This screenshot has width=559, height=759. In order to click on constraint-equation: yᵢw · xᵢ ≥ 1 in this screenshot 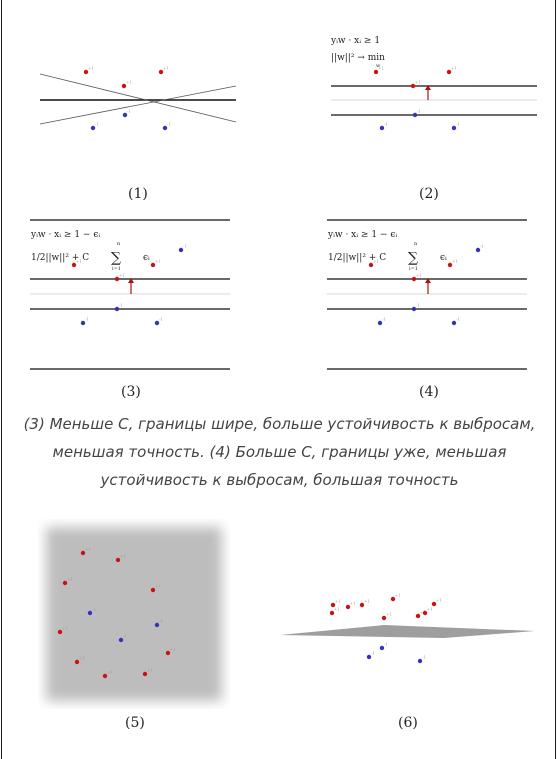, I will do `click(355, 41)`.